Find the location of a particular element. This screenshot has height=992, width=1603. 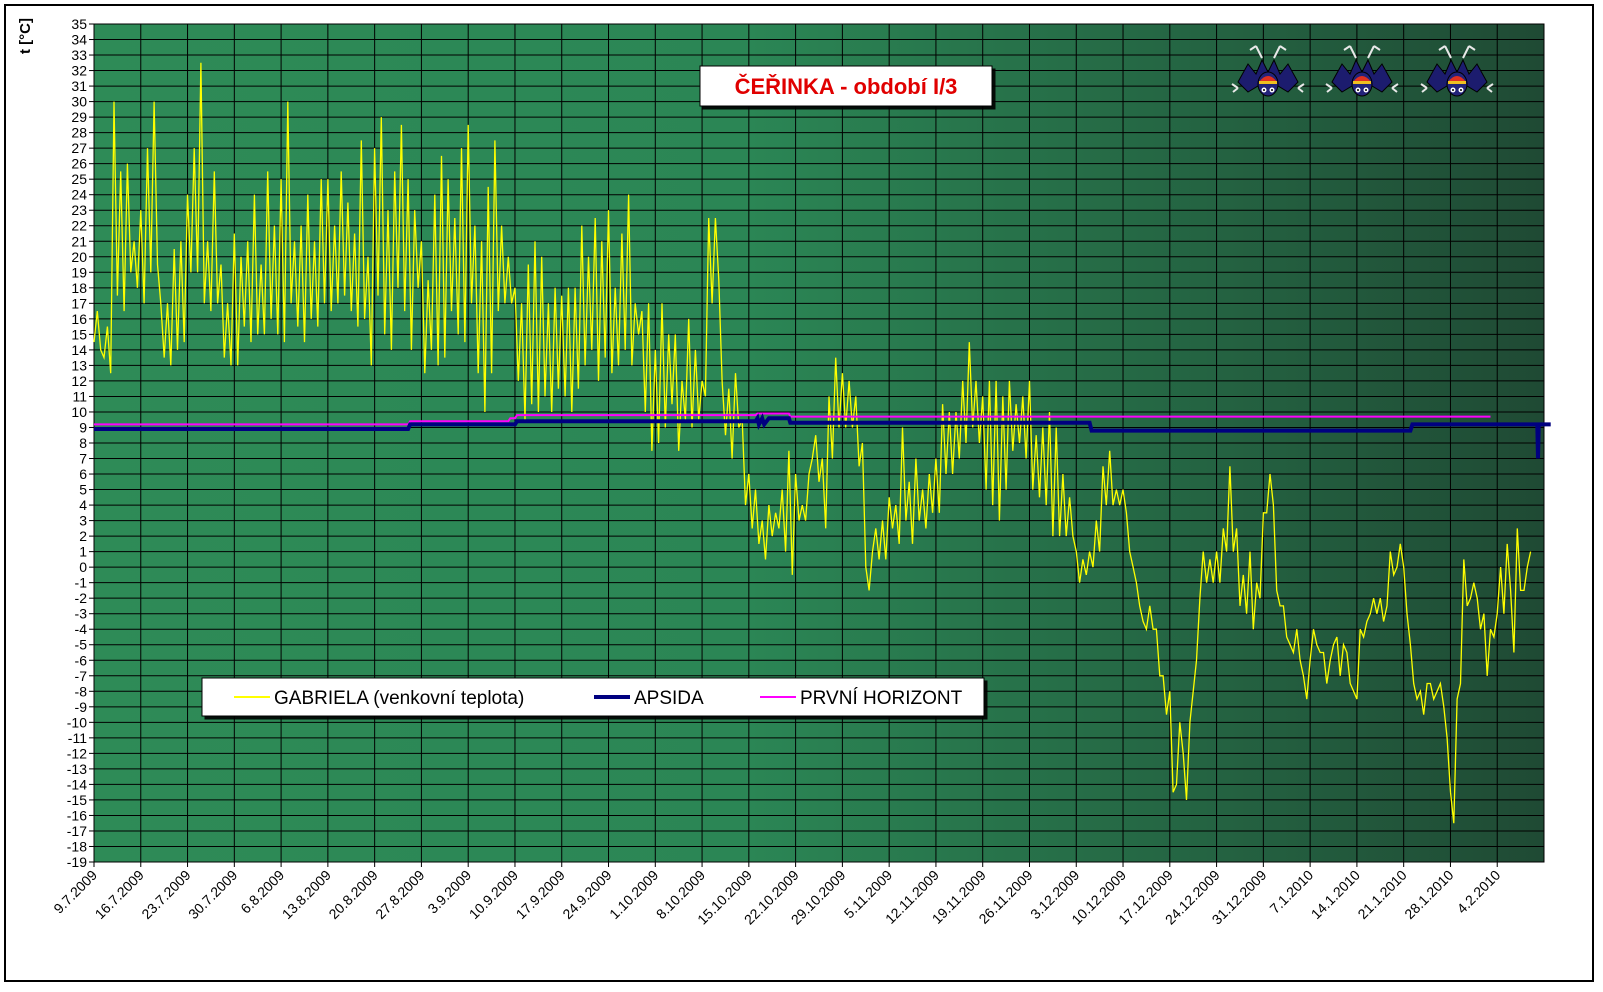

legend-item-apsida: APSIDA is located at coordinates (649, 698).